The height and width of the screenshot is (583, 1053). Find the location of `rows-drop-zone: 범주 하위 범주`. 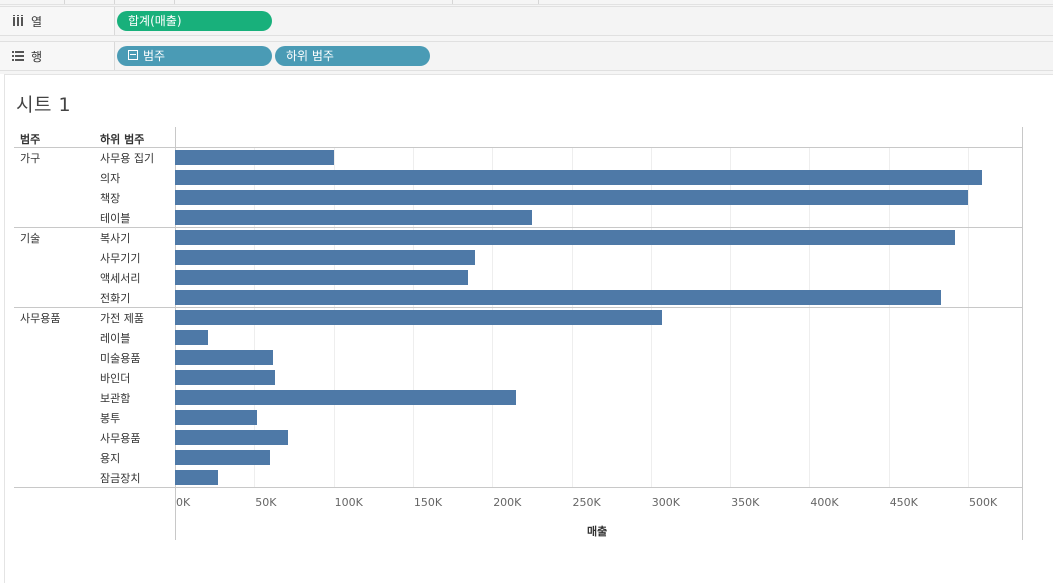

rows-drop-zone: 범주 하위 범주 is located at coordinates (584, 56).